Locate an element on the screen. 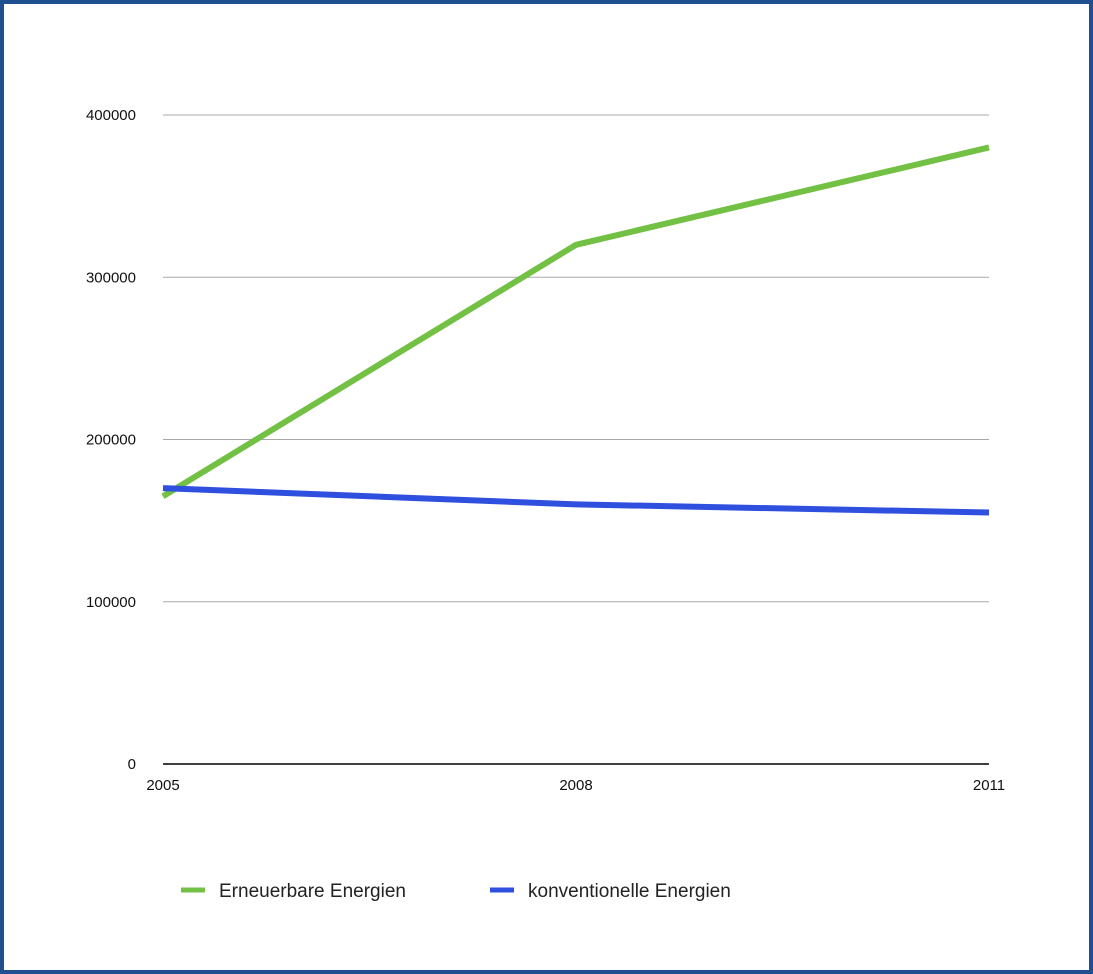  y-axis-tick-labels: 0 100000 200000 300000 400000 is located at coordinates (111, 440).